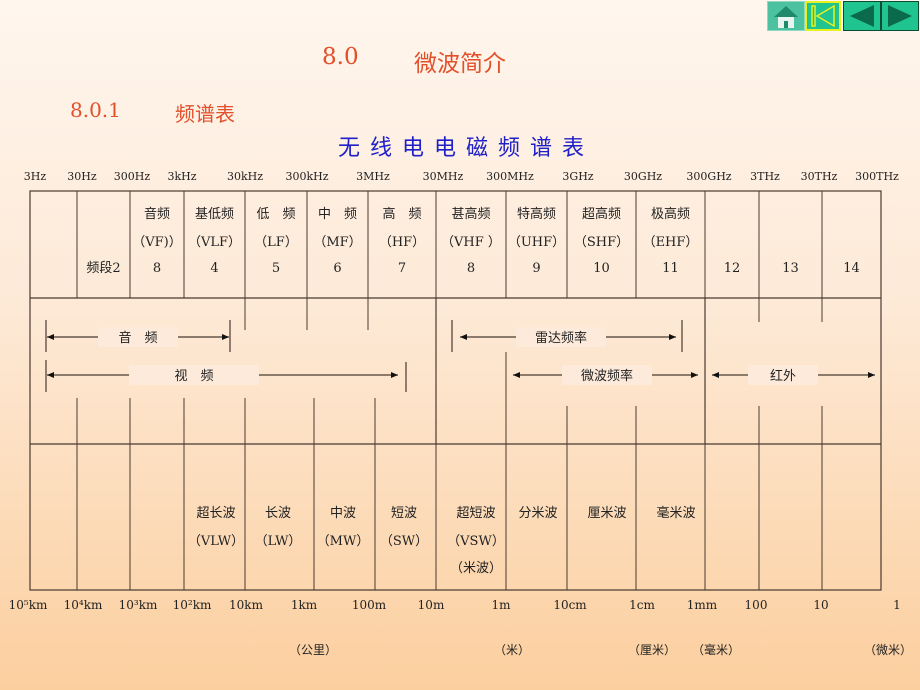 Image resolution: width=920 pixels, height=690 pixels. Describe the element at coordinates (783, 375) in the screenshot. I see `infrared-label-bg` at that location.